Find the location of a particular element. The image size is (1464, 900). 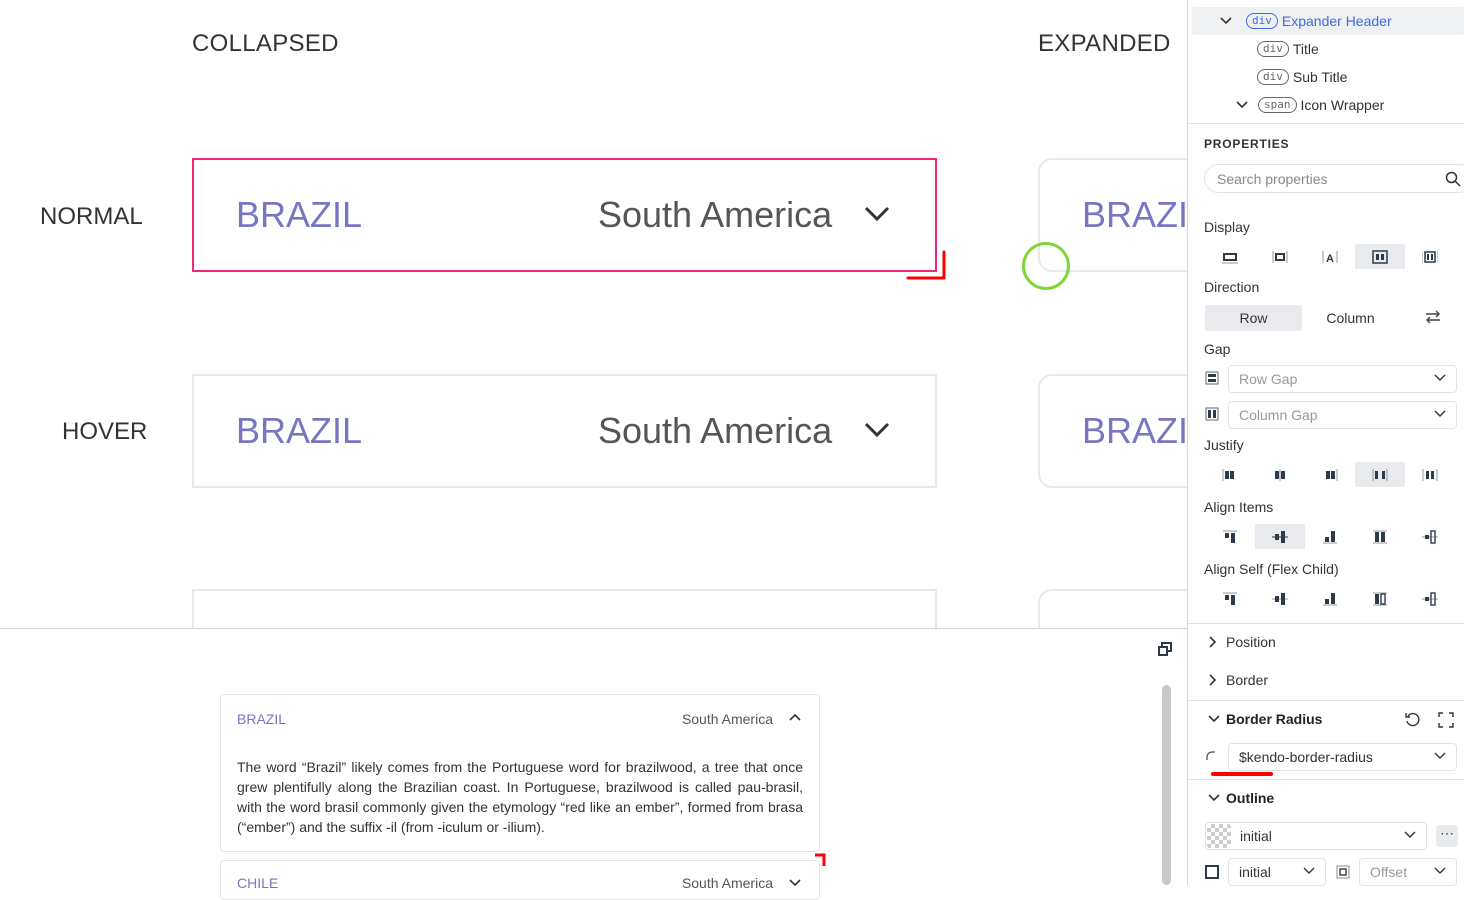

align-start-icon is located at coordinates (1230, 598).